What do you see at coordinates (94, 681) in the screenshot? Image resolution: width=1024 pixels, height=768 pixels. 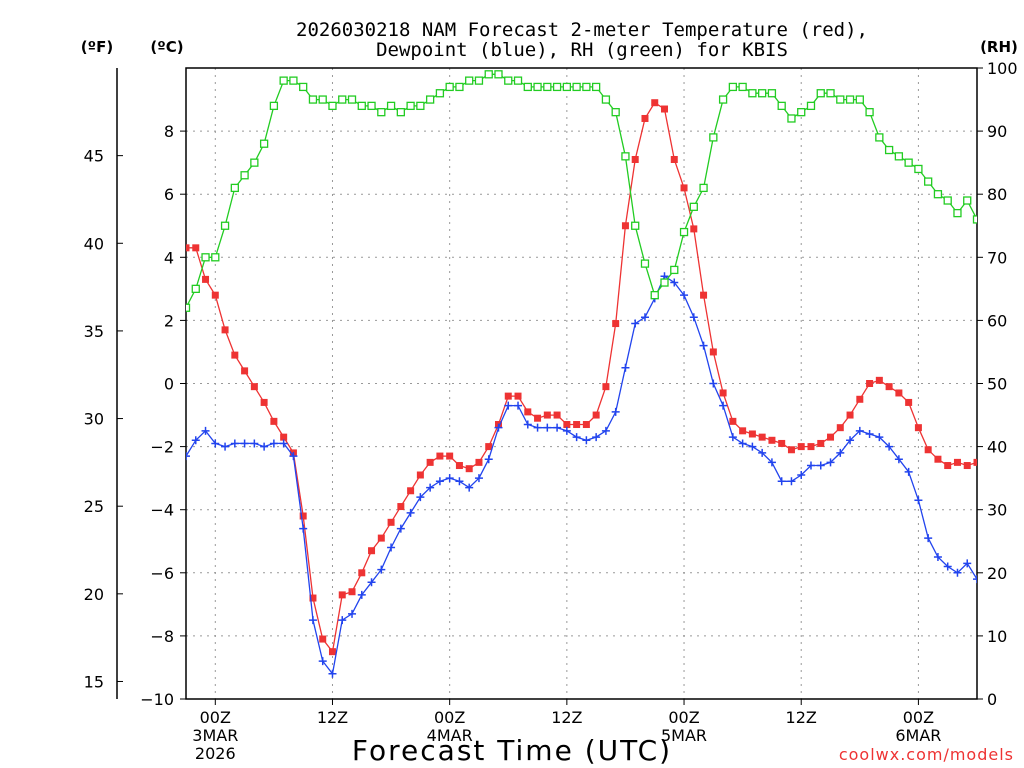 I see `fahrenheit-tick-label: 15` at bounding box center [94, 681].